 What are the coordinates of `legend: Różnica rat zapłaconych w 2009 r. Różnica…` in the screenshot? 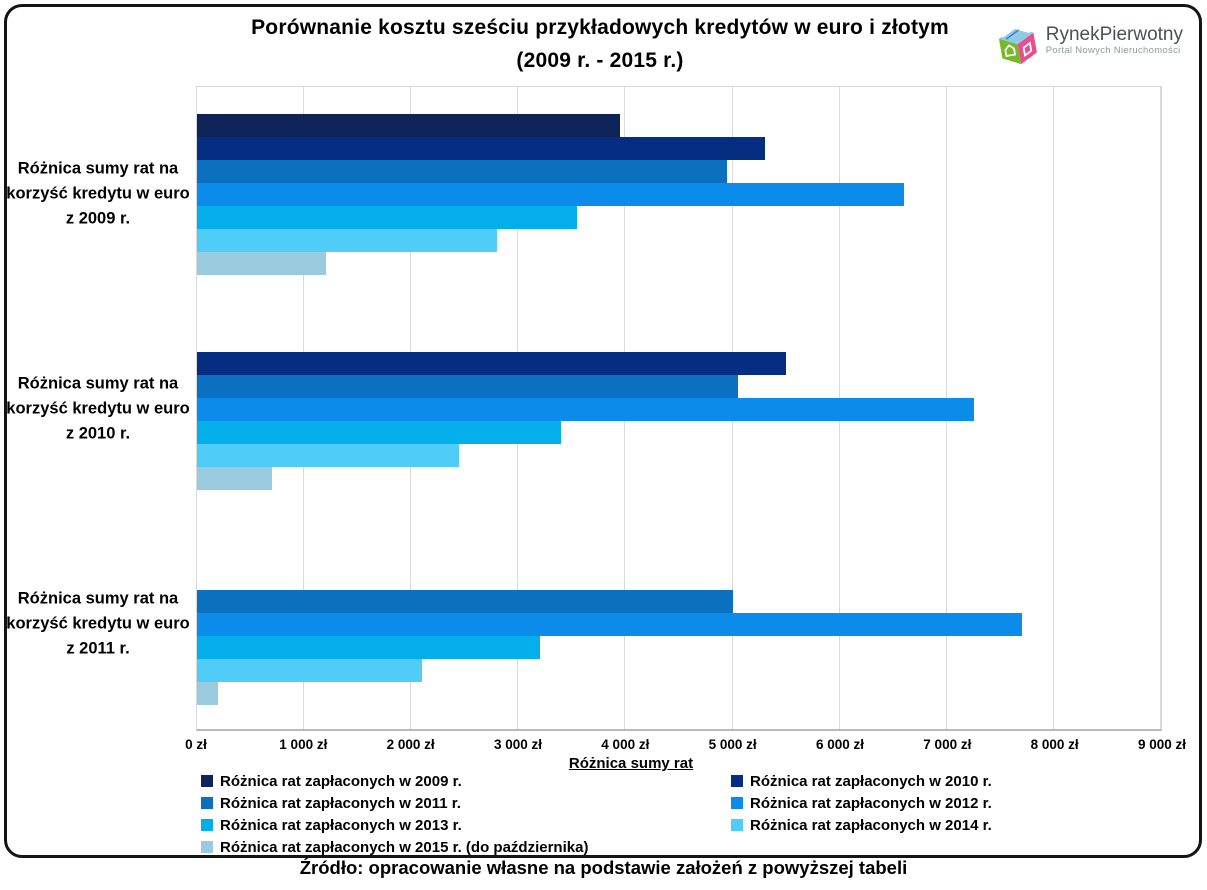 It's located at (684, 816).